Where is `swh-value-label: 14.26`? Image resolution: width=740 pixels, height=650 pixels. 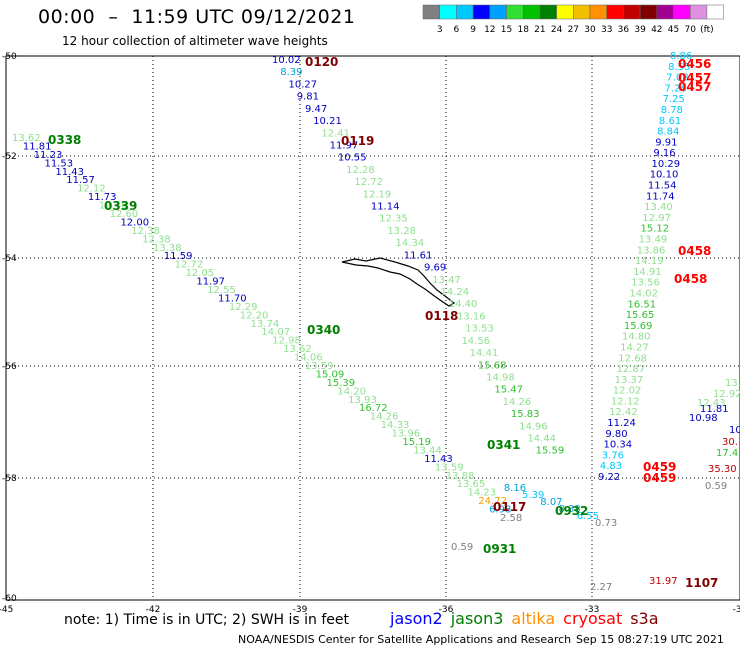 swh-value-label: 14.26 is located at coordinates (517, 402).